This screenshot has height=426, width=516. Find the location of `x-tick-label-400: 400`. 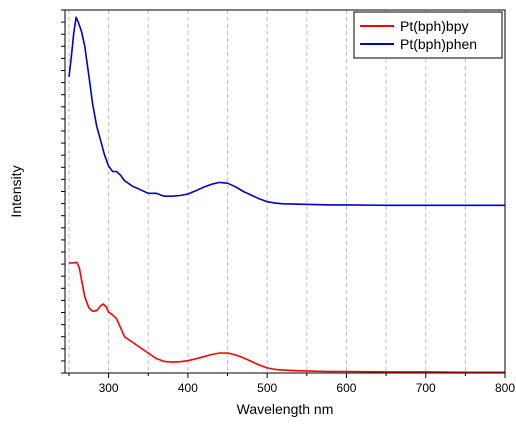

x-tick-label-400: 400 is located at coordinates (188, 388).